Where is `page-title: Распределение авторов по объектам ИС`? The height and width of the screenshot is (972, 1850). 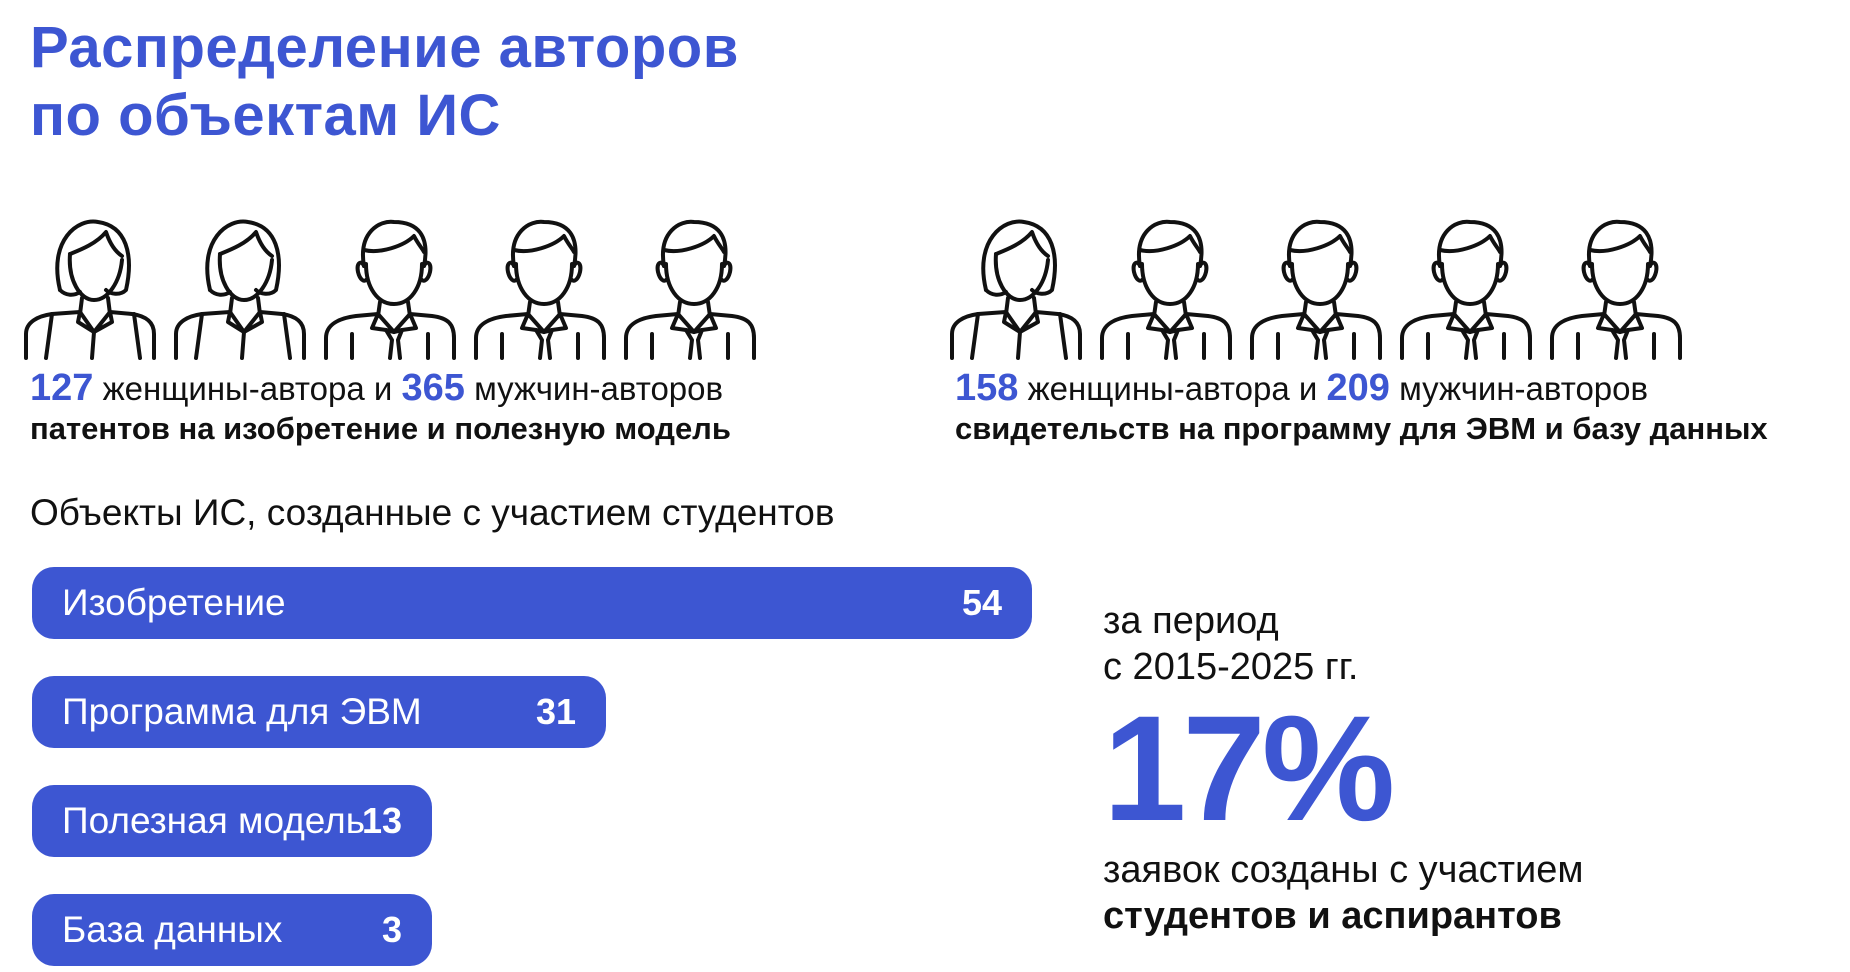 page-title: Распределение авторов по объектам ИС is located at coordinates (384, 82).